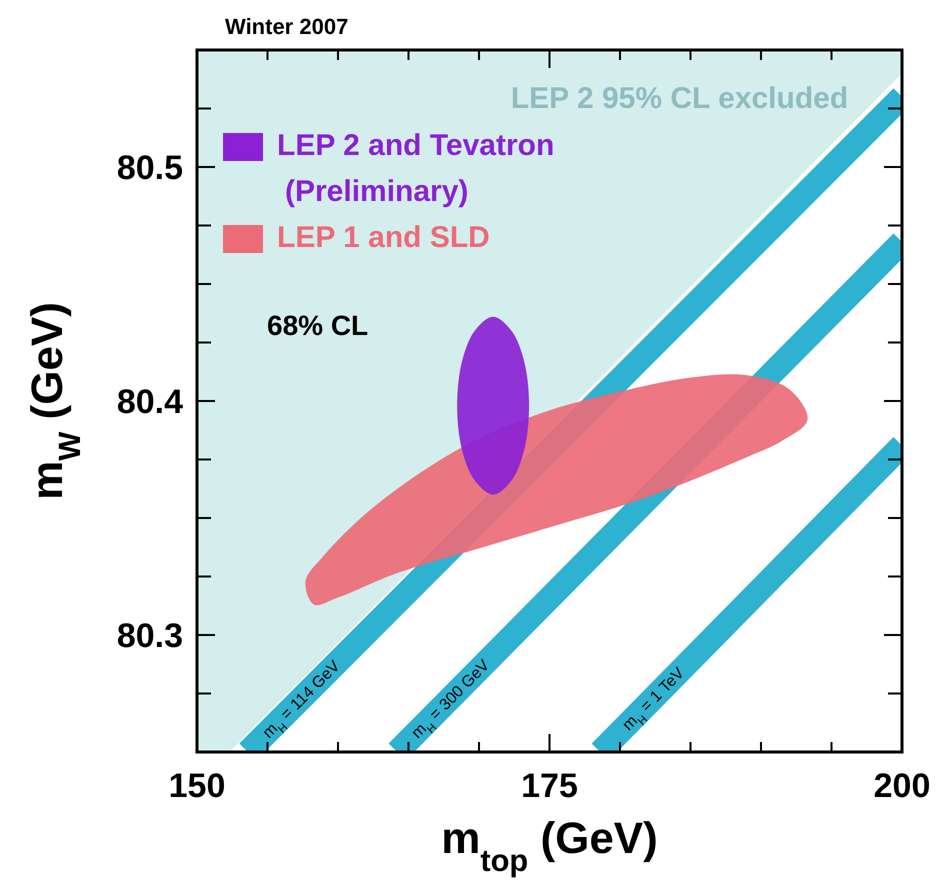  What do you see at coordinates (286, 26) in the screenshot?
I see `chart-title: Winter 2007` at bounding box center [286, 26].